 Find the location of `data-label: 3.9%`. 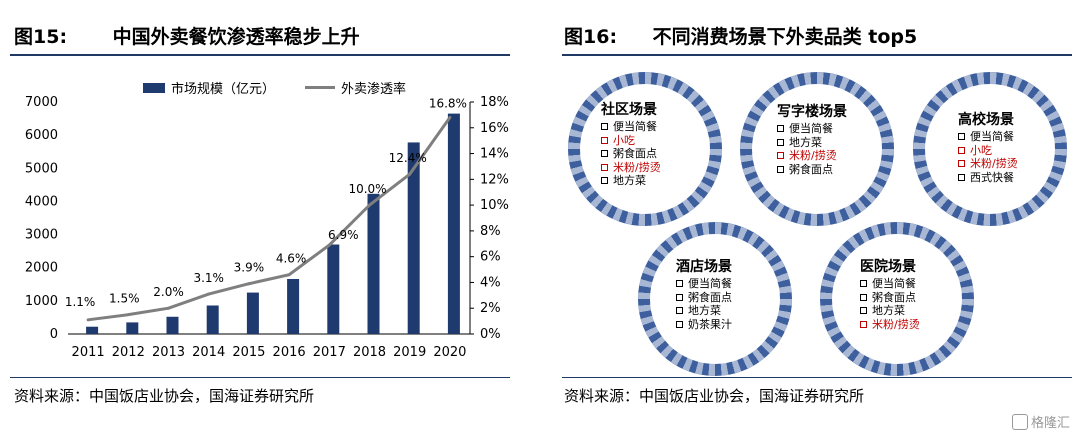

data-label: 3.9% is located at coordinates (249, 268).